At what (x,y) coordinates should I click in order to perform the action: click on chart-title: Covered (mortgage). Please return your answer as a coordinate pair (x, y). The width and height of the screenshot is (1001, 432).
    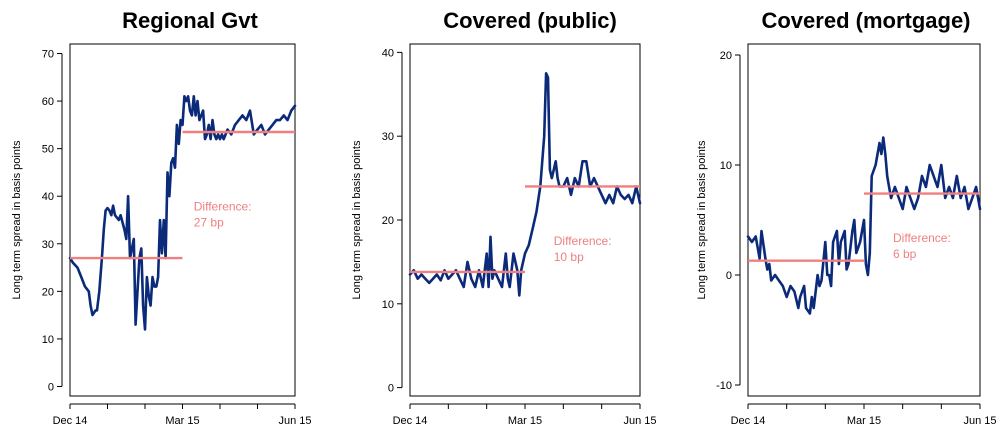
    Looking at the image, I should click on (865, 20).